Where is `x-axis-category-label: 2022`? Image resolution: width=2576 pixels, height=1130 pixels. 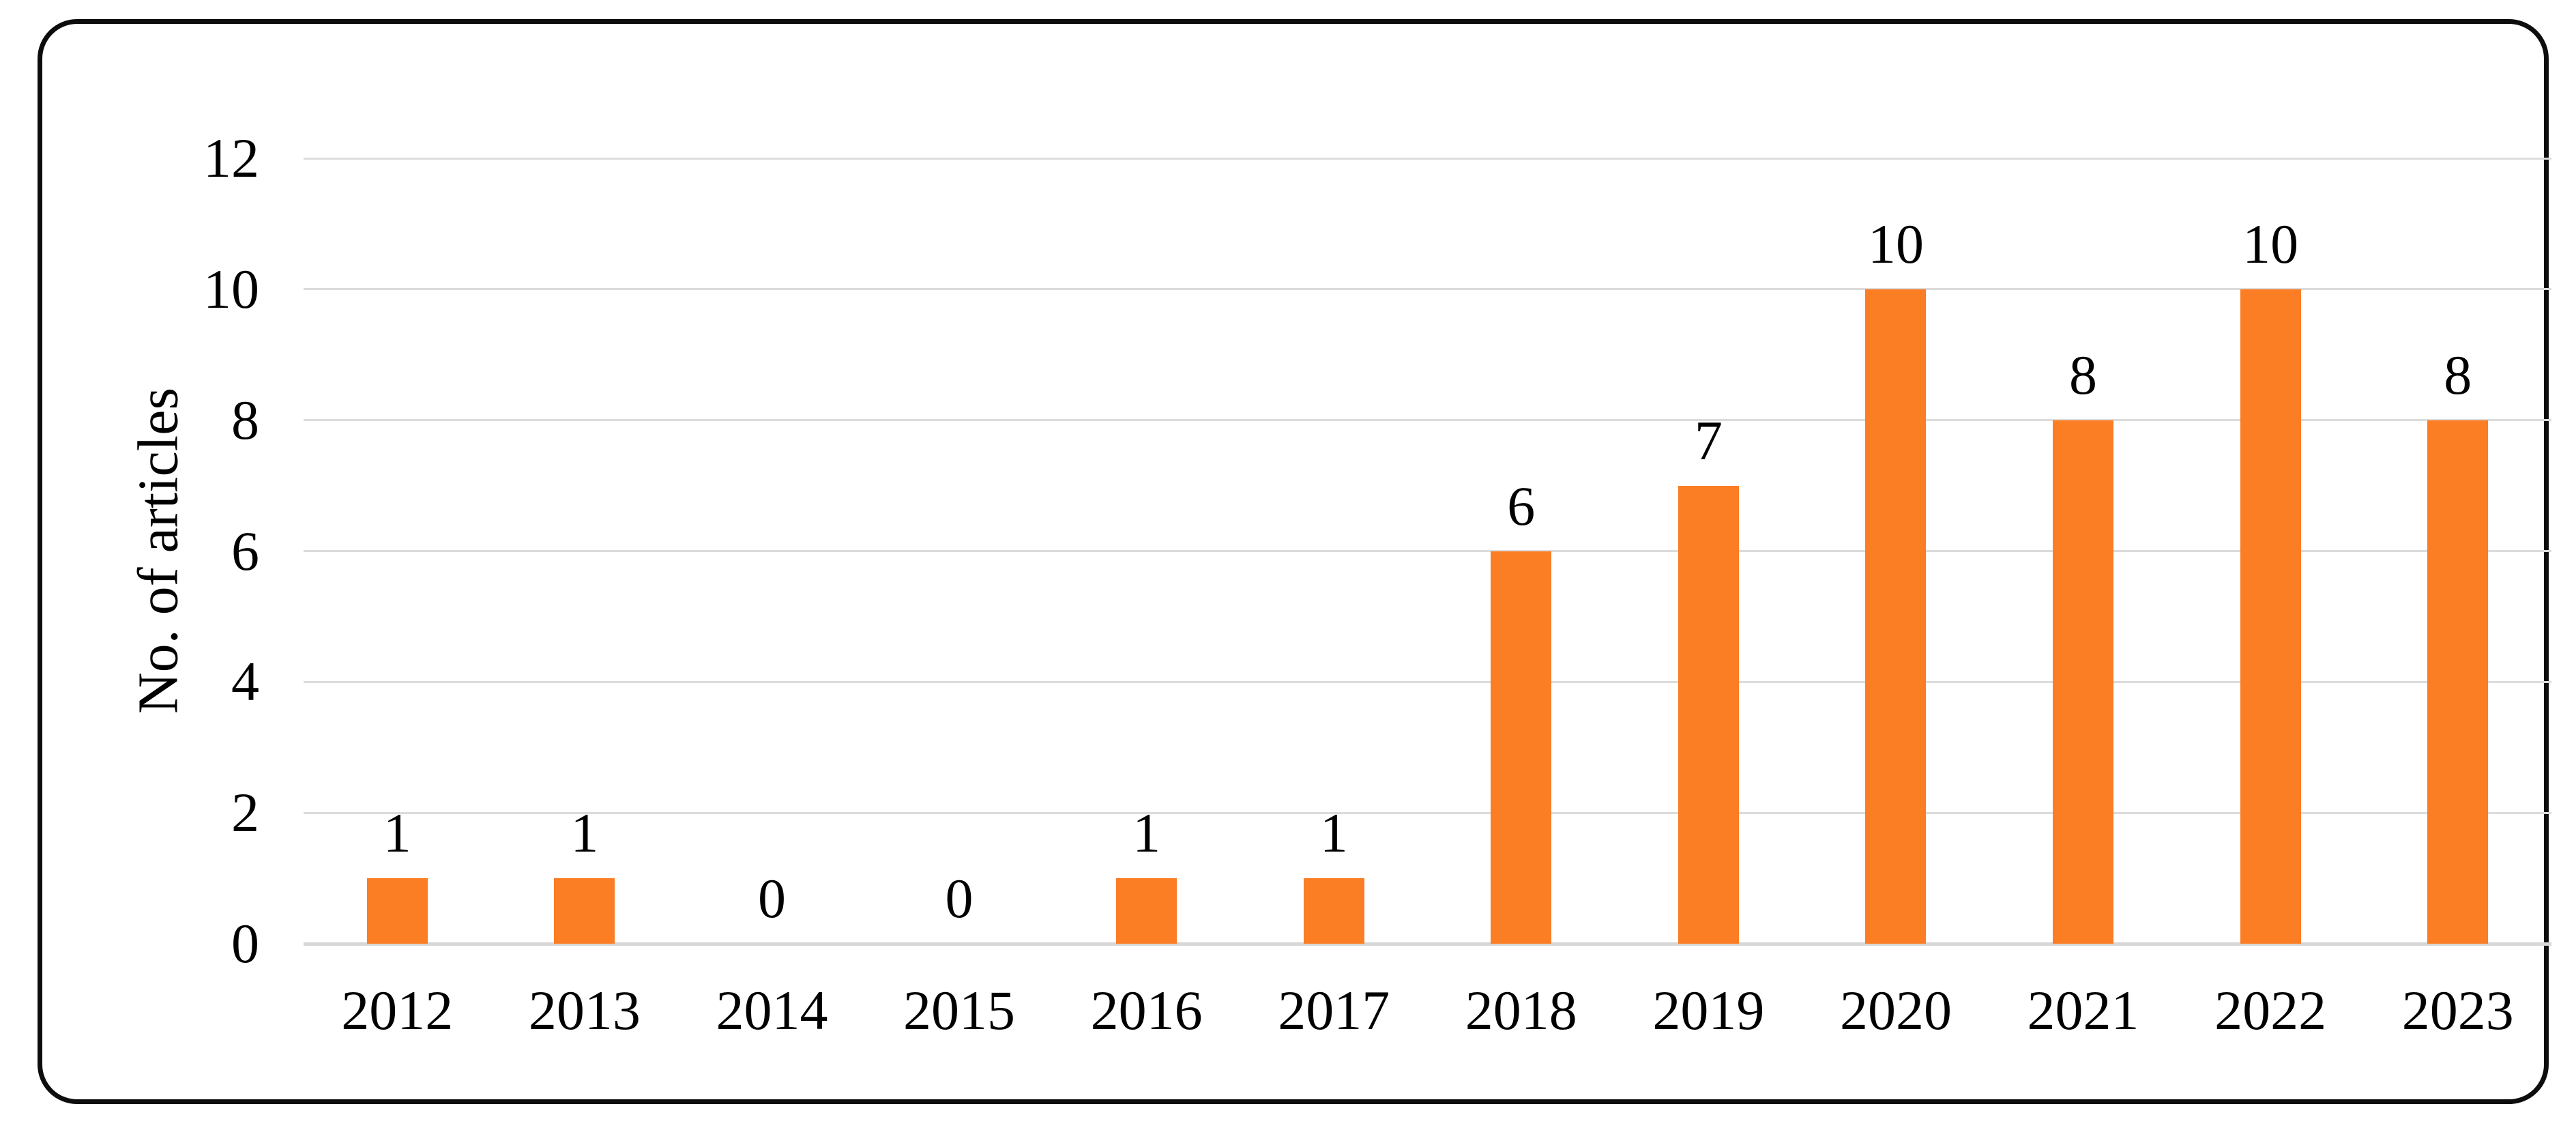
x-axis-category-label: 2022 is located at coordinates (2270, 1010).